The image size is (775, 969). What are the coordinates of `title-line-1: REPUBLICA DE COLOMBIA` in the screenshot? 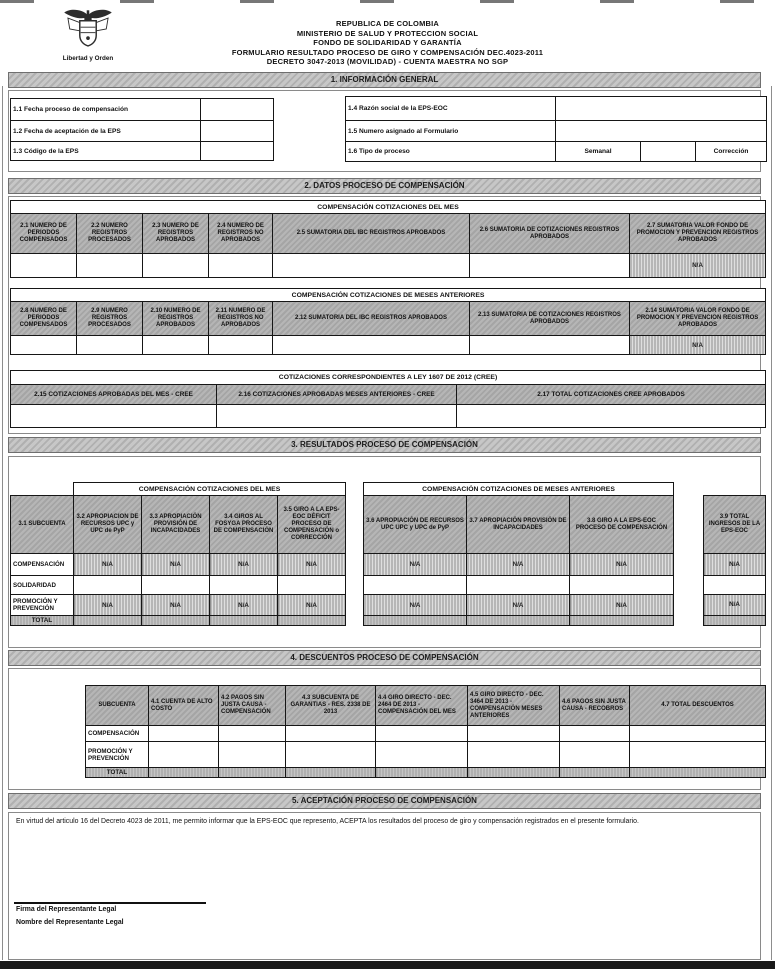 It's located at (387, 23).